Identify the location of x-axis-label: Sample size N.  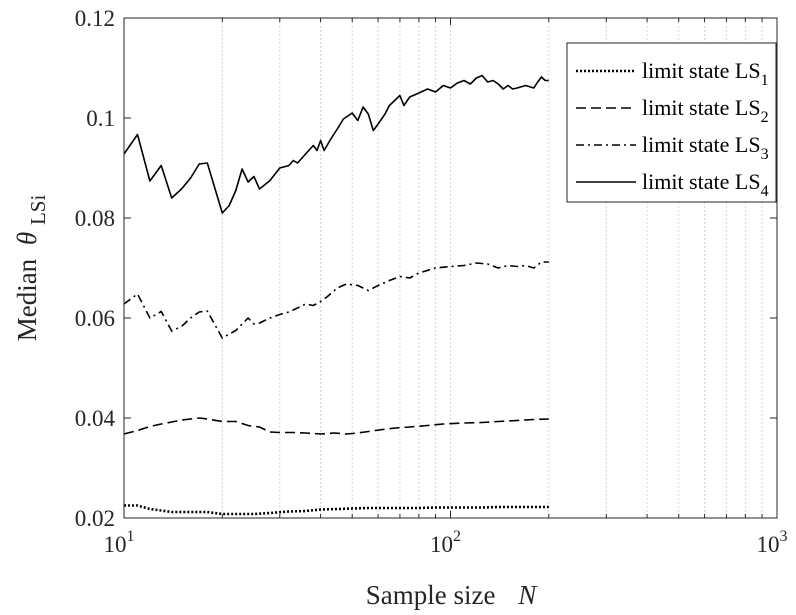
(452, 595).